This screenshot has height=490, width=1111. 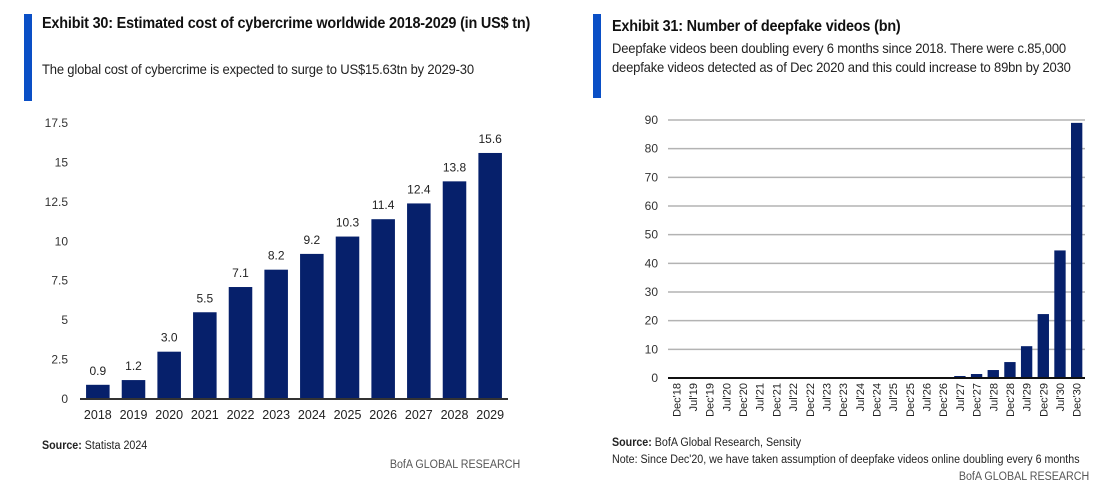 I want to click on data-label: 13.8, so click(x=455, y=167).